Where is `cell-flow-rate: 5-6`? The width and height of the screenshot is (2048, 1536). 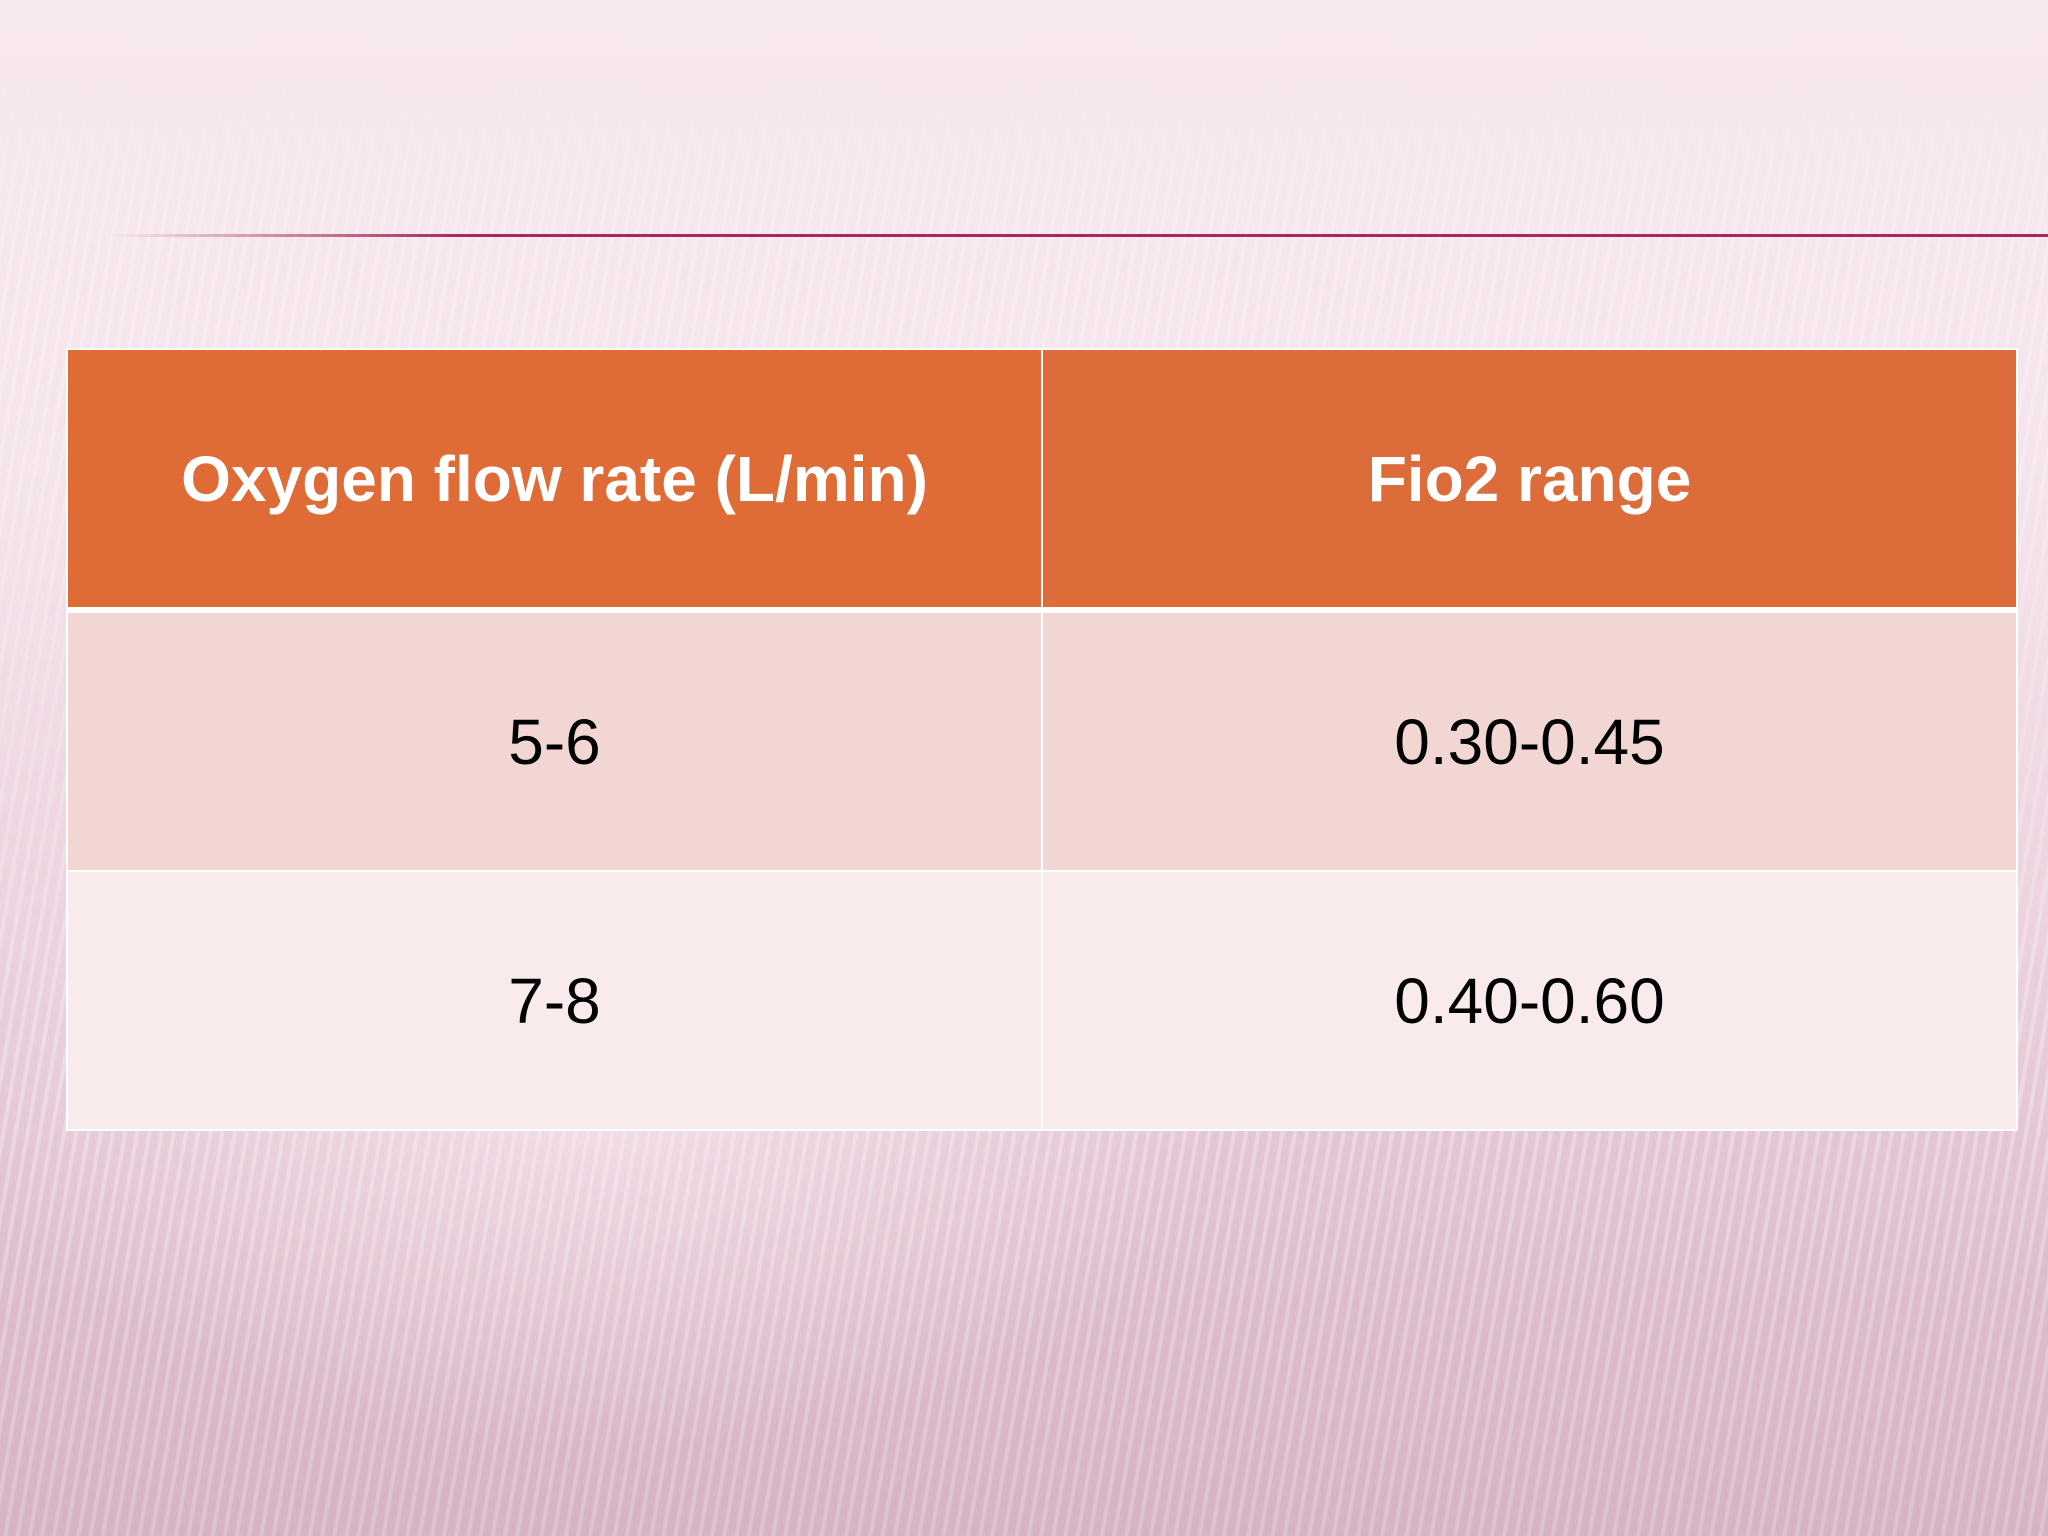 cell-flow-rate: 5-6 is located at coordinates (554, 740).